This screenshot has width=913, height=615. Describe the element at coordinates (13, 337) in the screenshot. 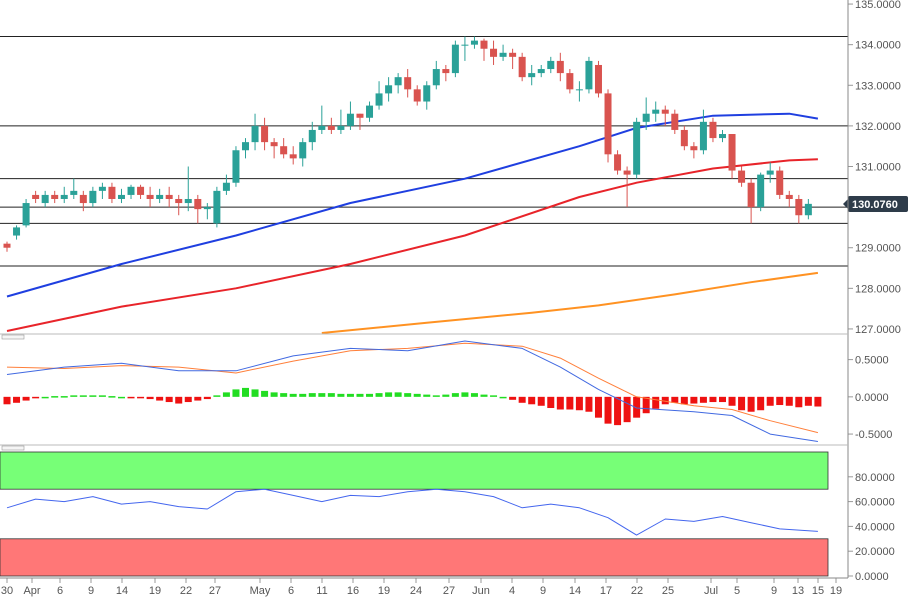

I see `macd-panel-handle` at that location.